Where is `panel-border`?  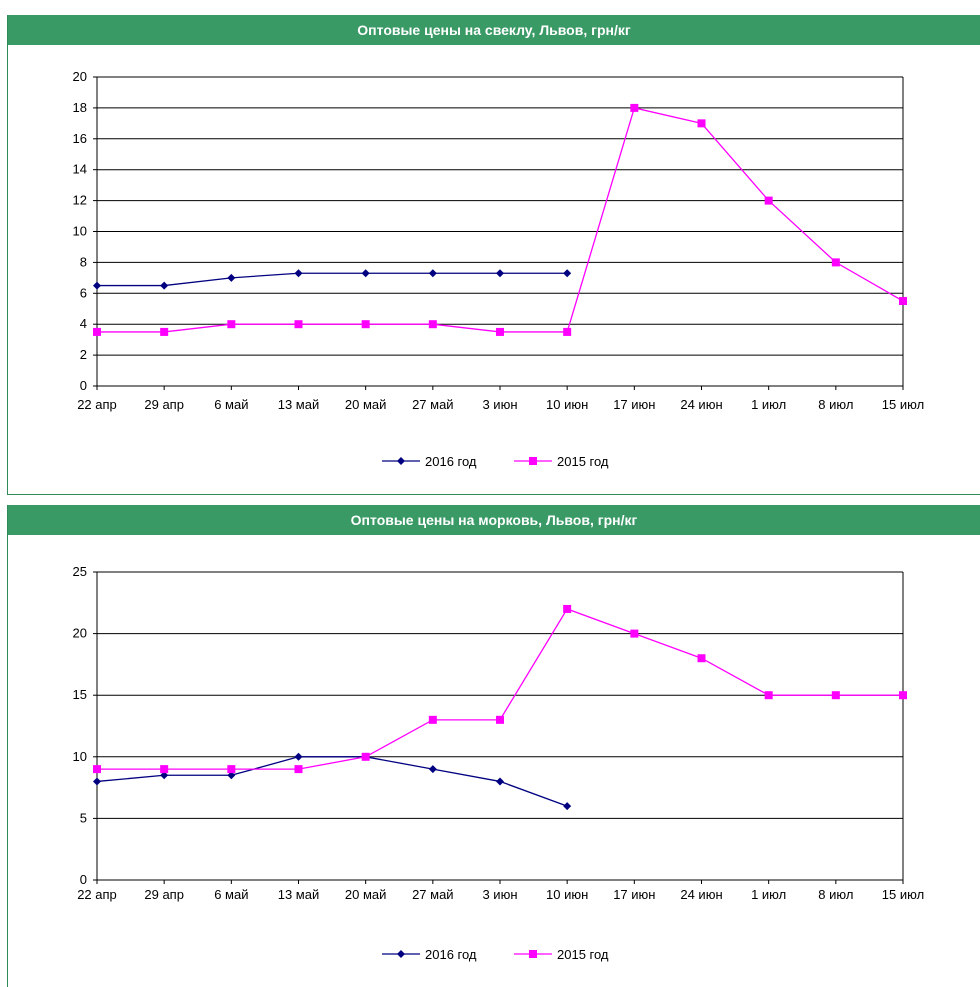
panel-border is located at coordinates (494, 494).